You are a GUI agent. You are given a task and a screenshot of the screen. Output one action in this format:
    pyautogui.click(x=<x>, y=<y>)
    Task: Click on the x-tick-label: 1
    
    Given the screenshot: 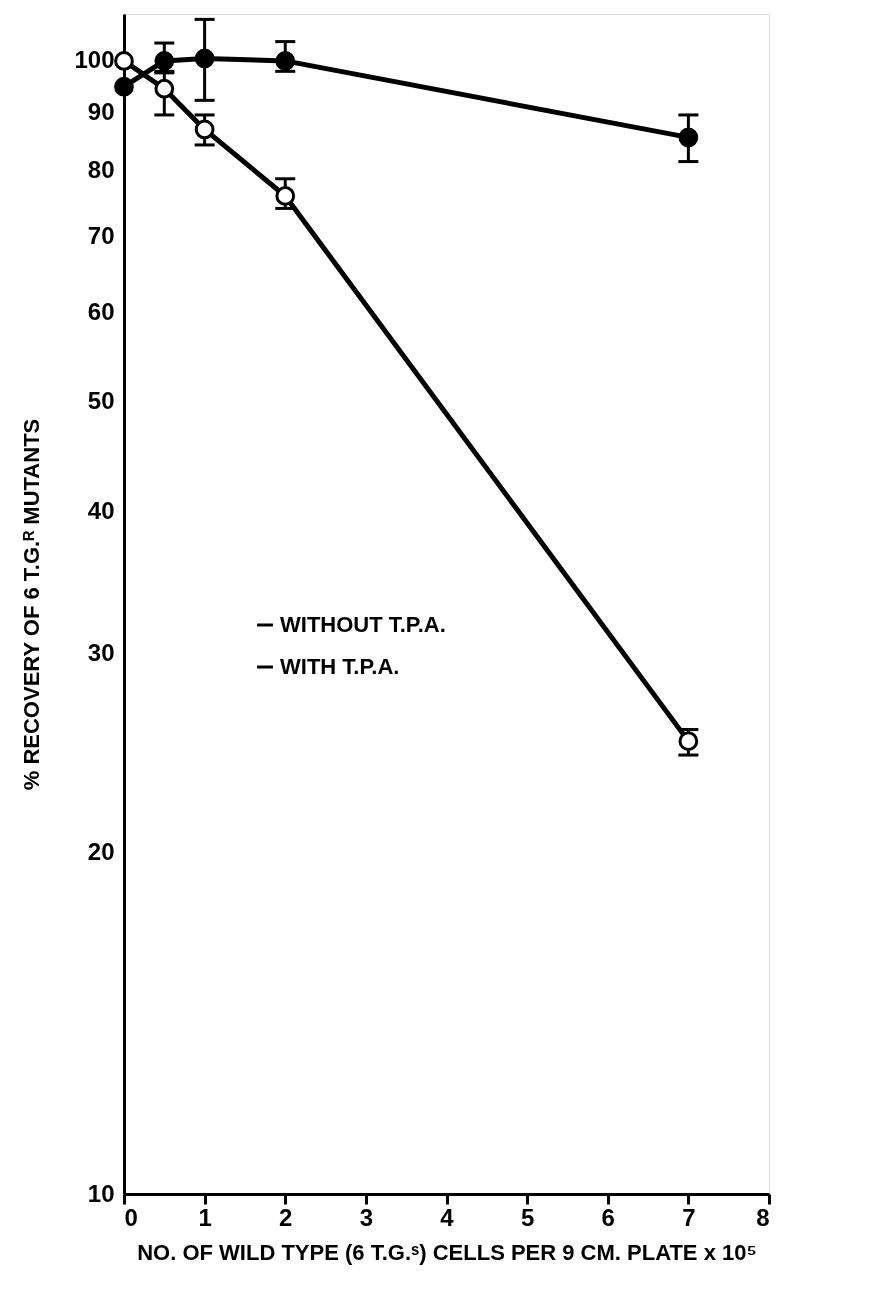 What is the action you would take?
    pyautogui.click(x=205, y=1217)
    